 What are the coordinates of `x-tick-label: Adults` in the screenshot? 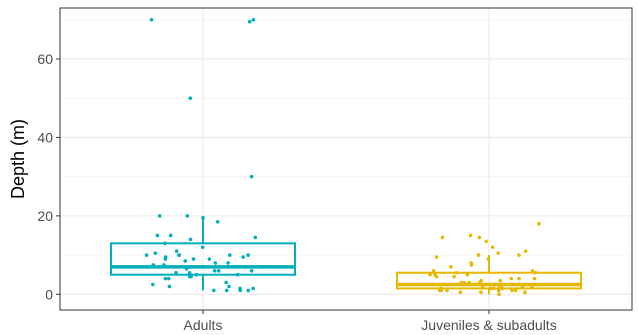 It's located at (203, 325).